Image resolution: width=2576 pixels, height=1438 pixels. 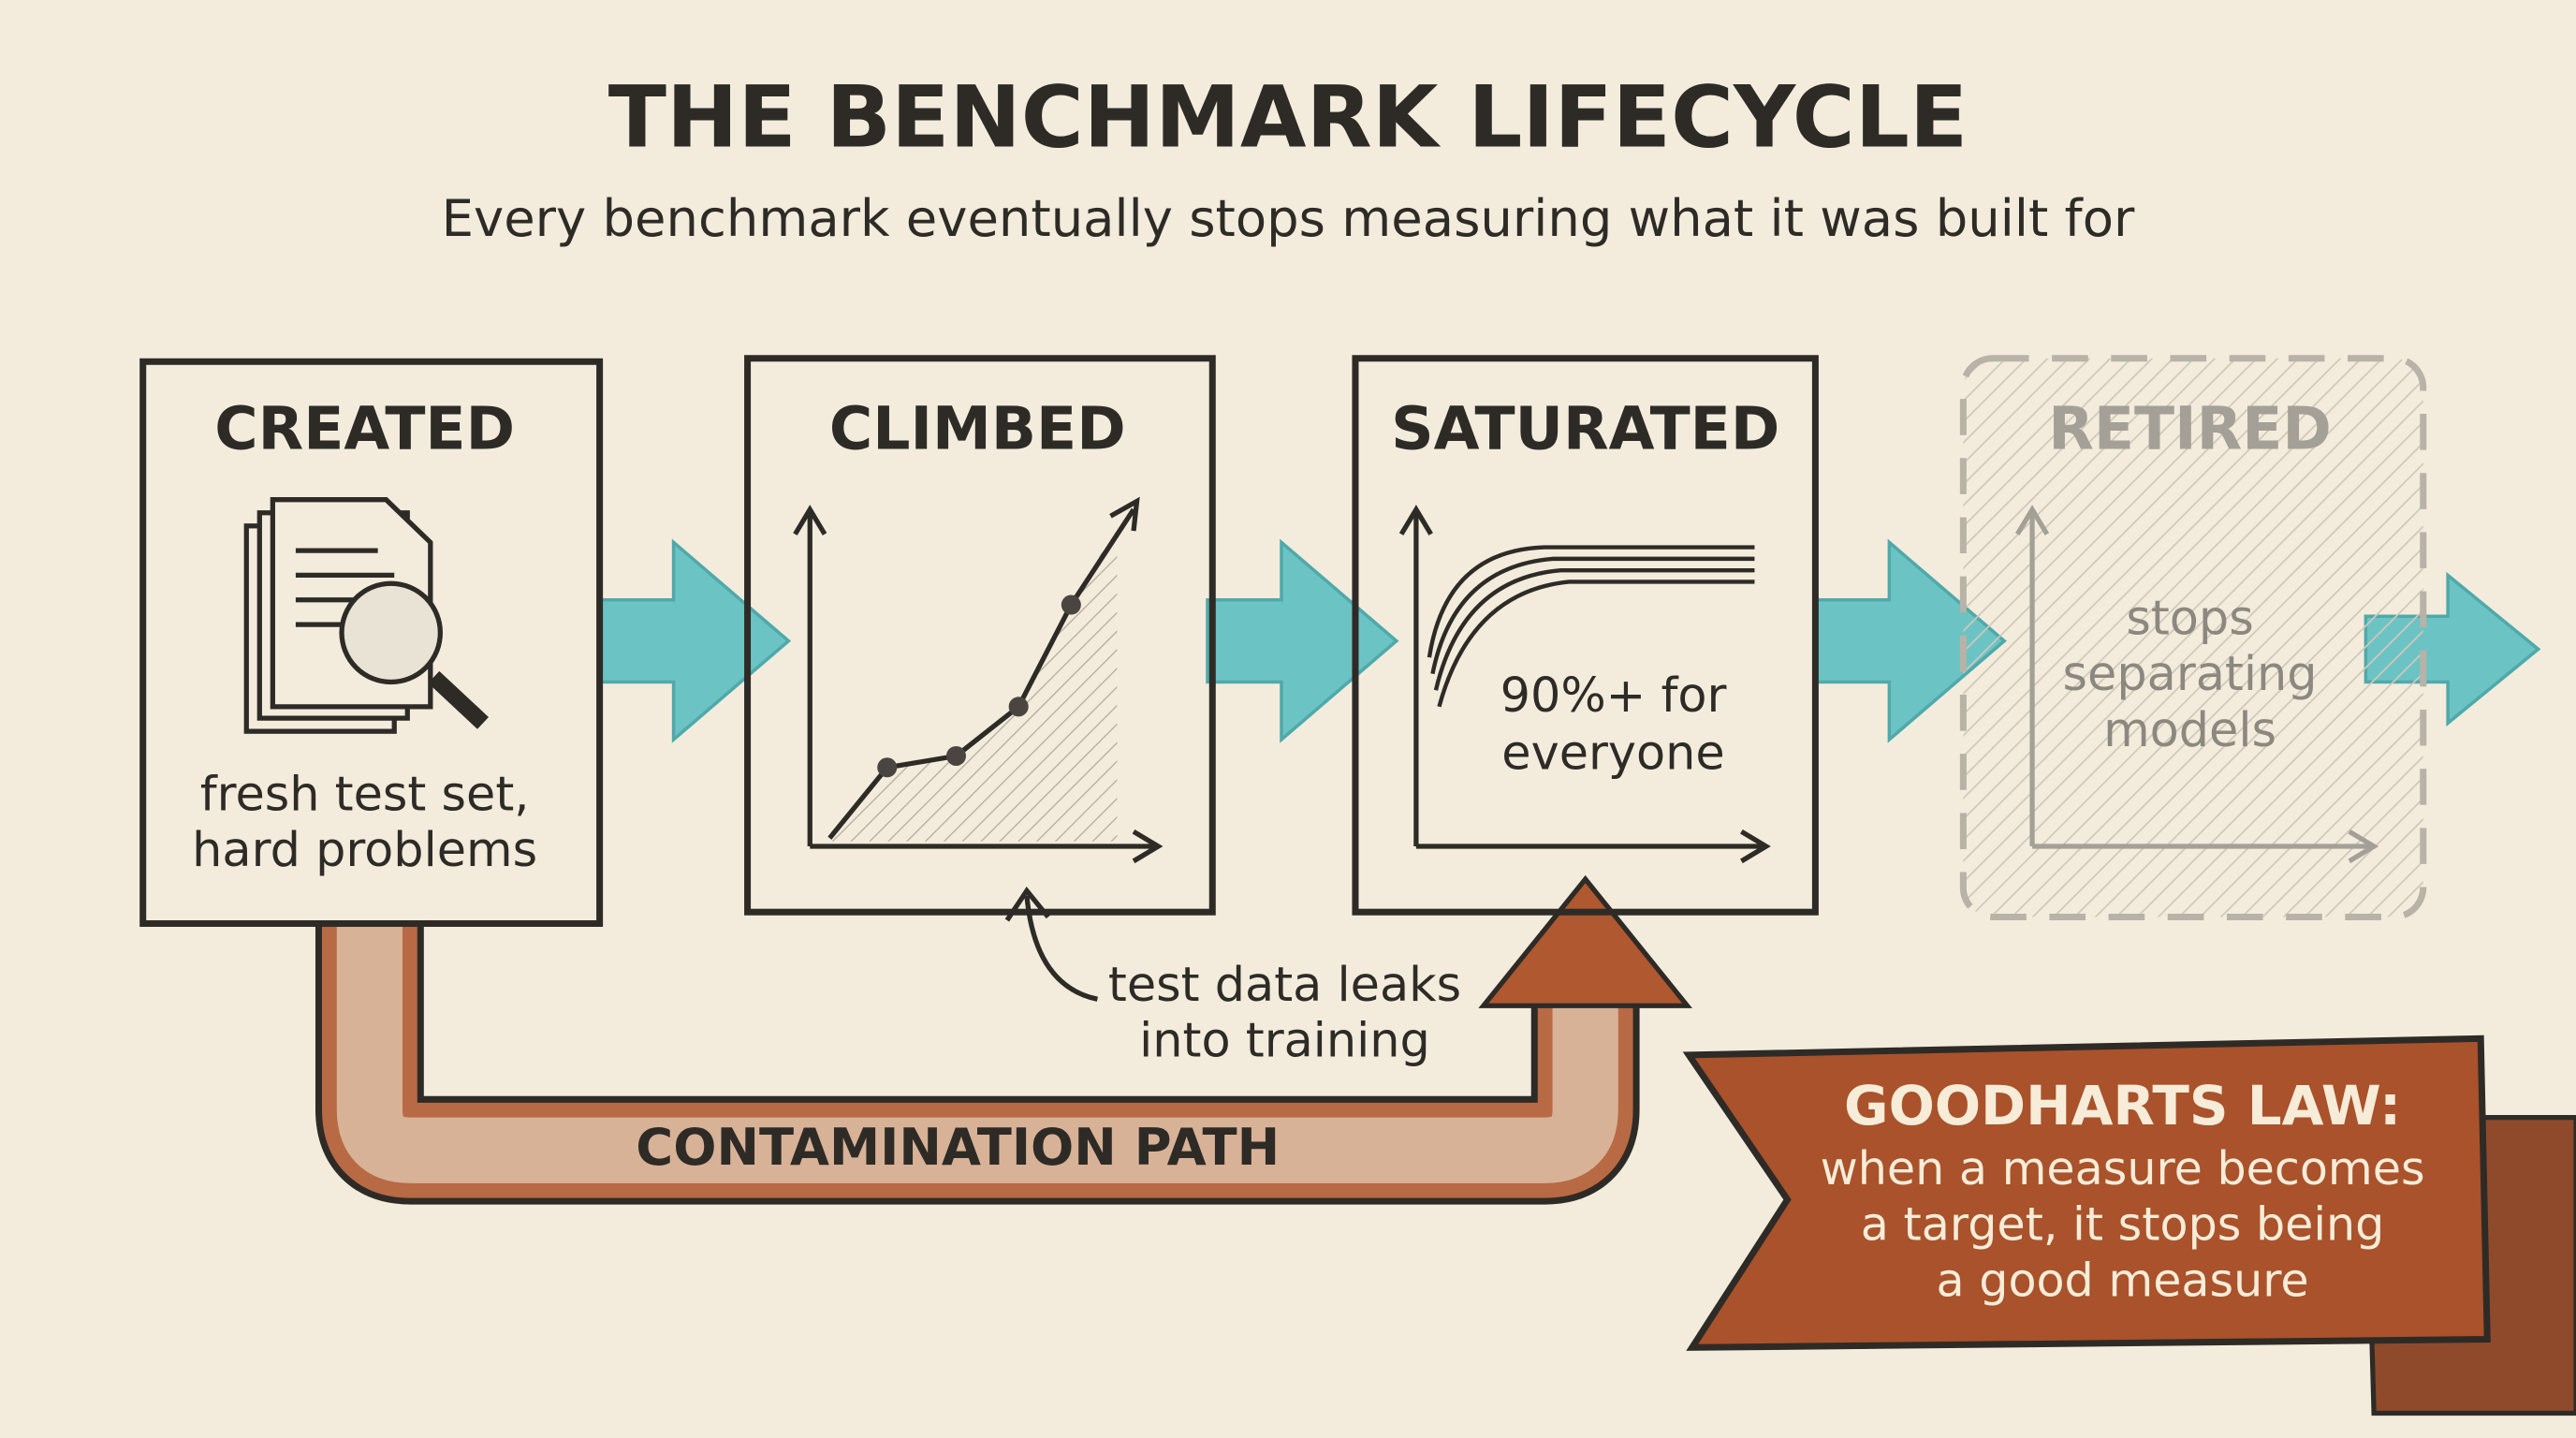 I want to click on contamination-note: test data leaks, so click(x=1284, y=985).